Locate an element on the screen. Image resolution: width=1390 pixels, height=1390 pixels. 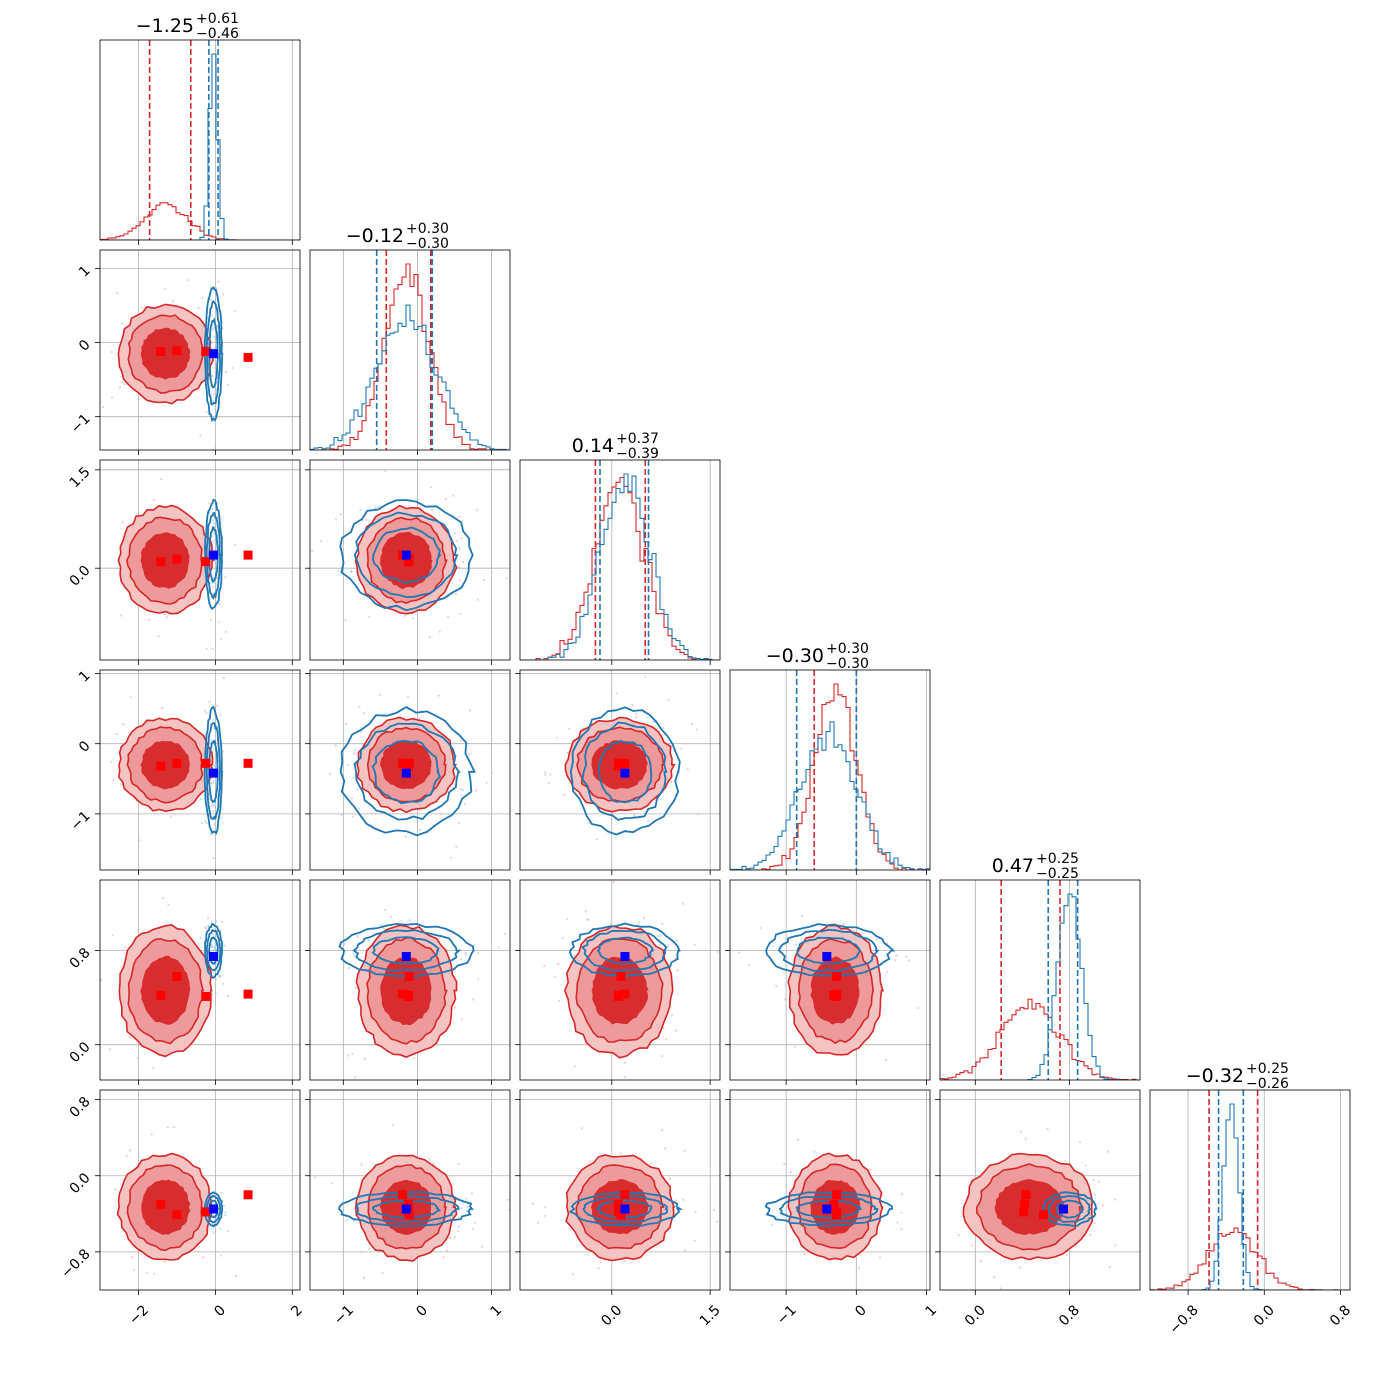
y-tick-label: 1.5 is located at coordinates (80, 477).